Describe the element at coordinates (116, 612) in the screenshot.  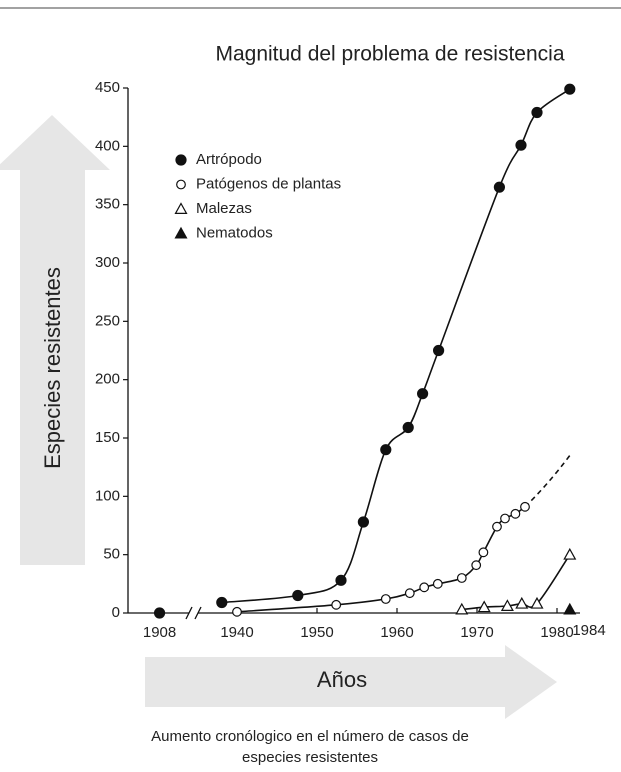
I see `y-tick-label: 0` at that location.